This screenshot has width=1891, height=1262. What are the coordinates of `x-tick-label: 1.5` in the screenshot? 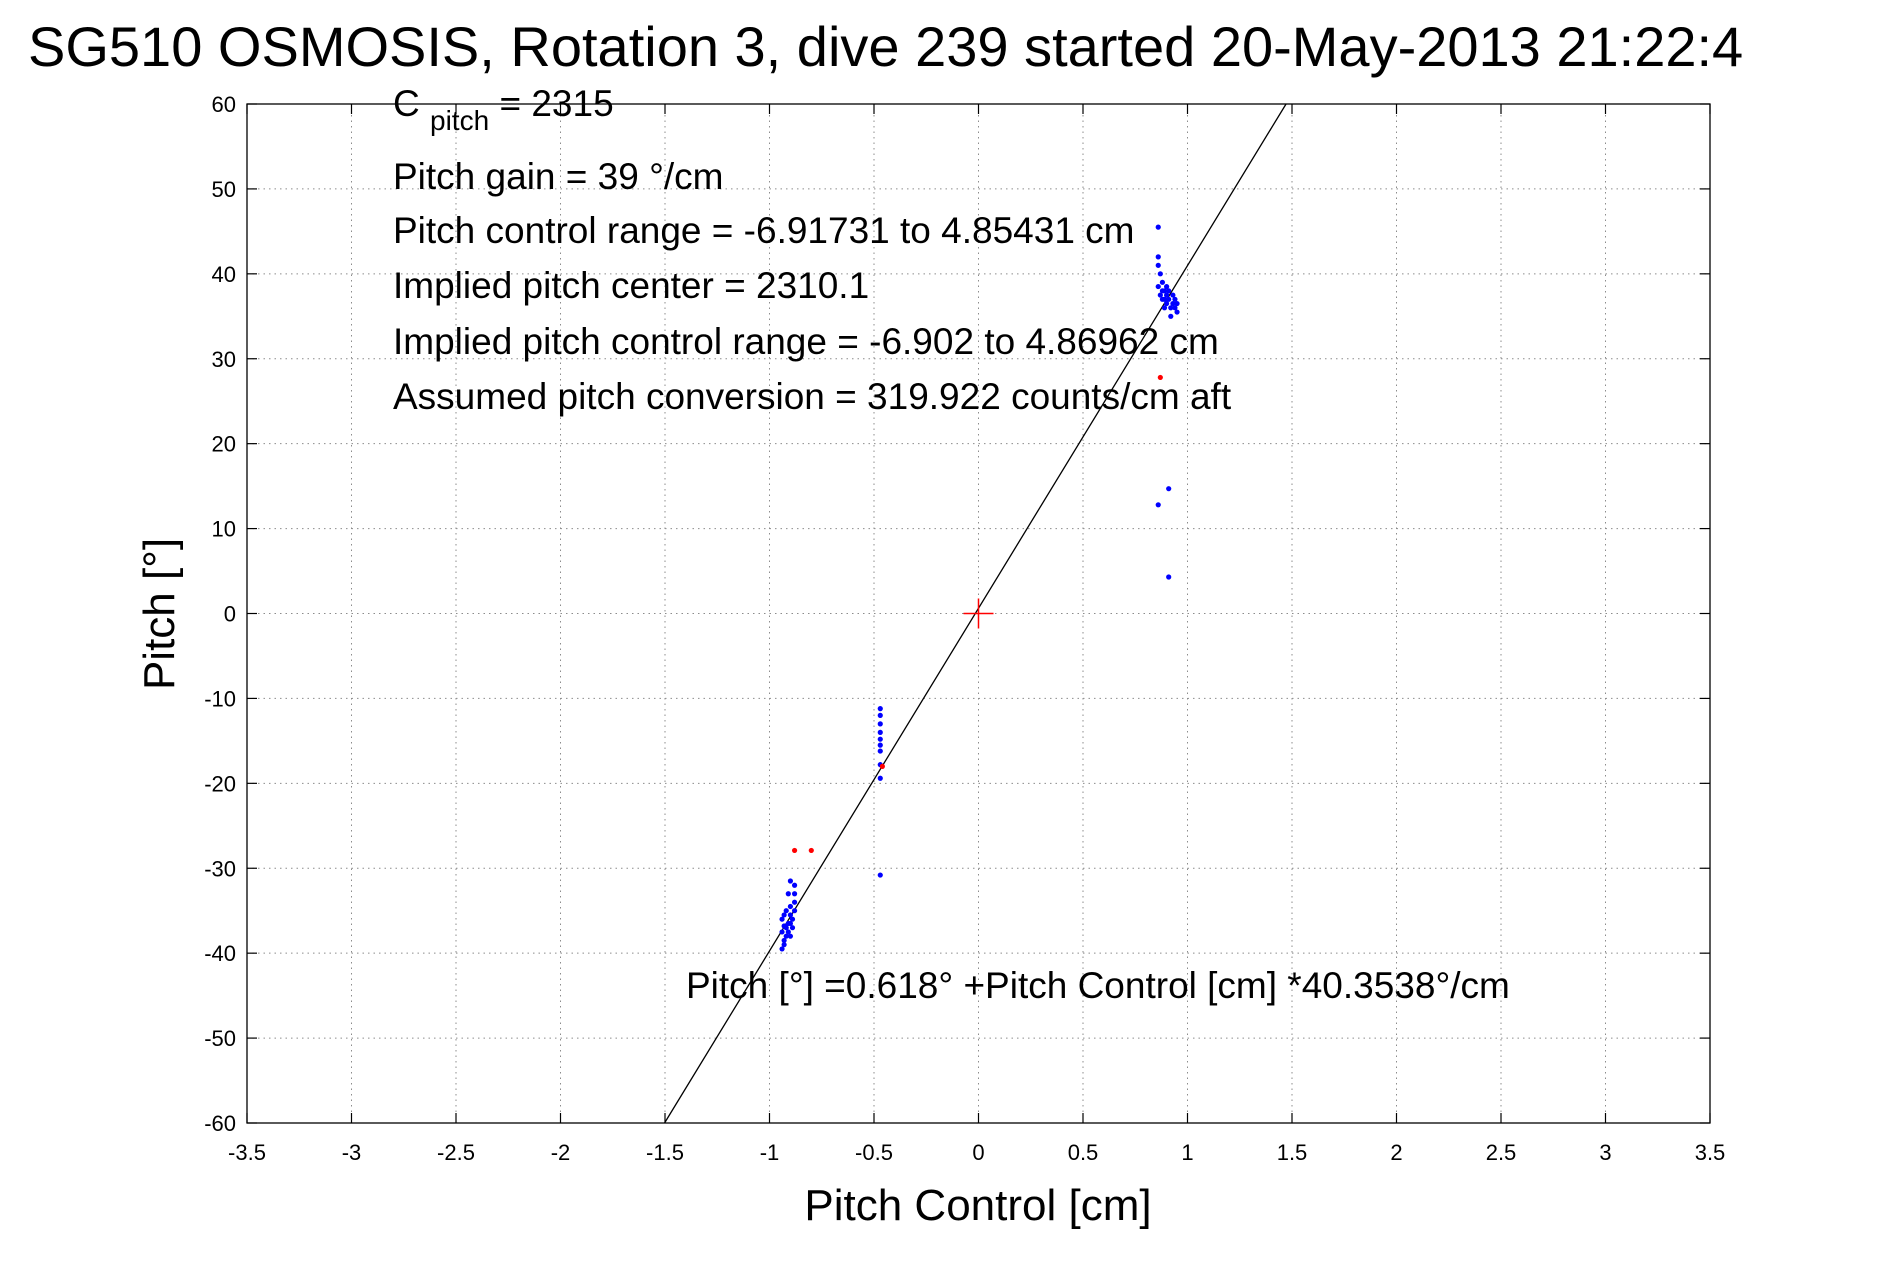 It's located at (1292, 1152).